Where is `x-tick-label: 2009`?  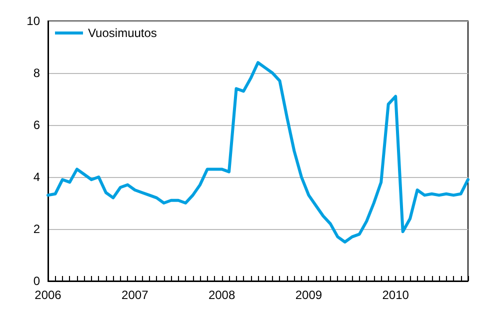 x-tick-label: 2009 is located at coordinates (308, 295).